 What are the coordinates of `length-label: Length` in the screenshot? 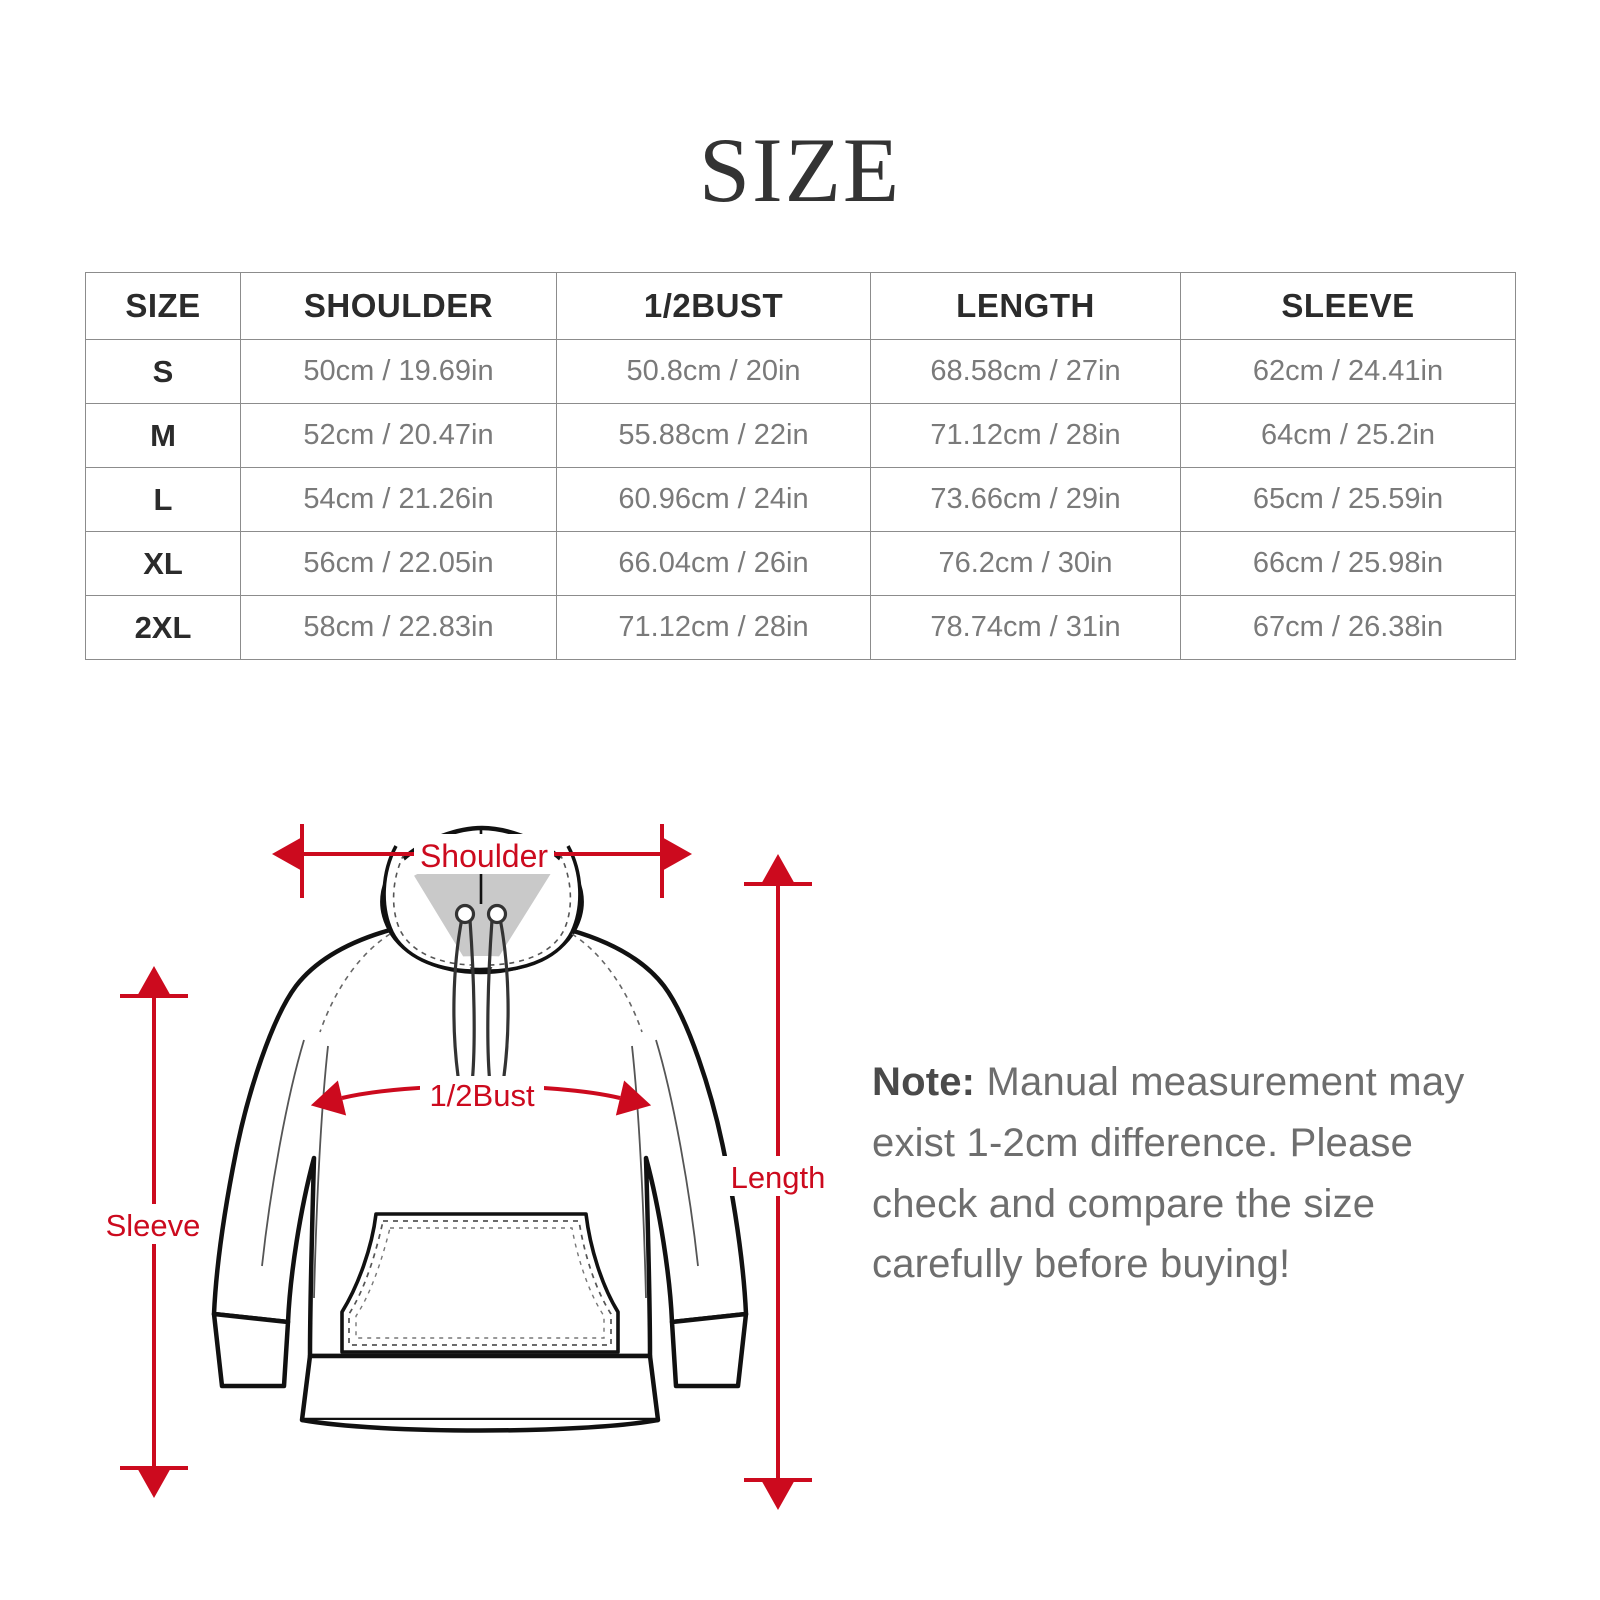 It's located at (778, 1177).